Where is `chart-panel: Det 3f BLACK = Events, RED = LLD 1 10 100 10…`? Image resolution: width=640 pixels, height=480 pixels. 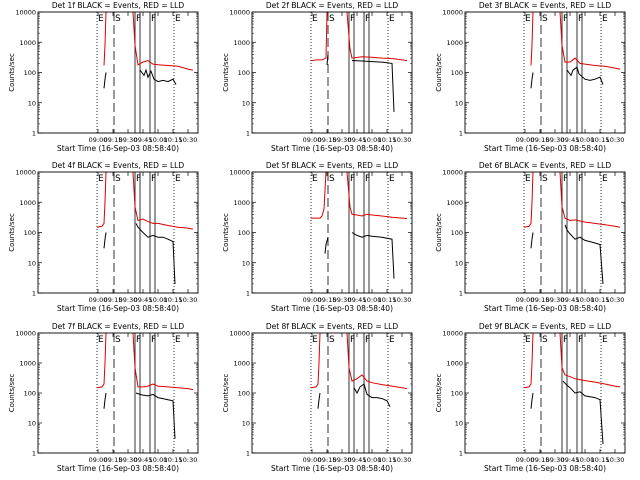 chart-panel: Det 3f BLACK = Events, RED = LLD 1 10 100 10… is located at coordinates (530, 77).